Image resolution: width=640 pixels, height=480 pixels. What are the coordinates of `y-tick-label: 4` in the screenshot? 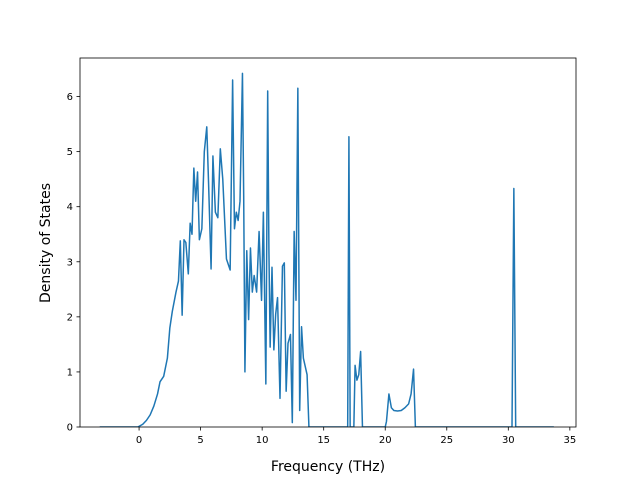 It's located at (70, 207).